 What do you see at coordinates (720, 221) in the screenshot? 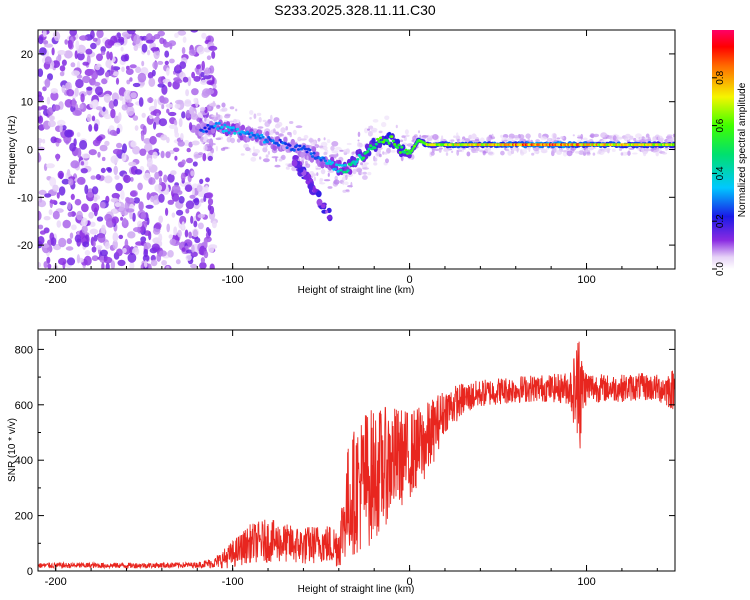
I see `colorbar-tick-label: 0.2` at bounding box center [720, 221].